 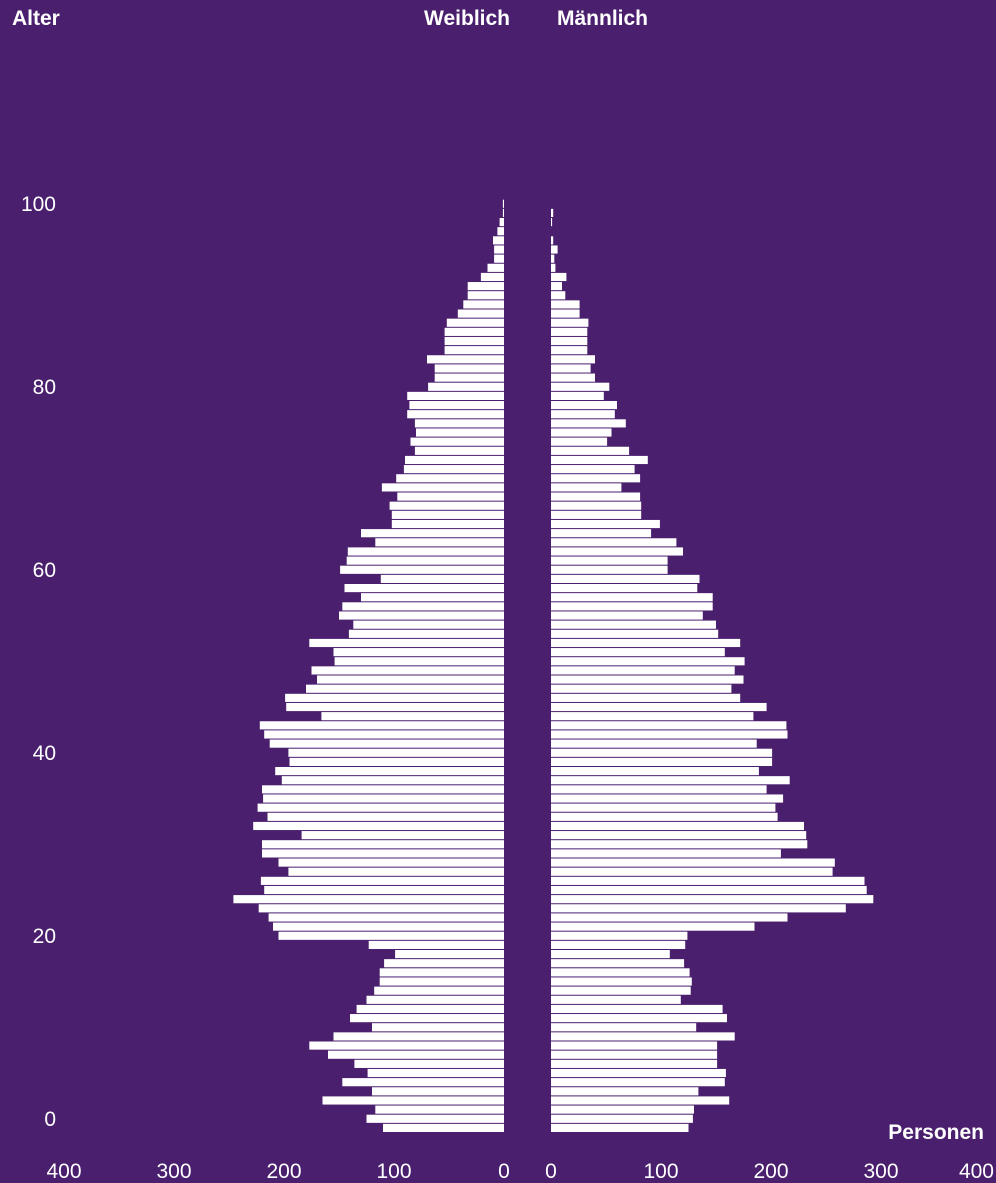 I want to click on female-value-tick-label: 400, so click(x=63, y=1171).